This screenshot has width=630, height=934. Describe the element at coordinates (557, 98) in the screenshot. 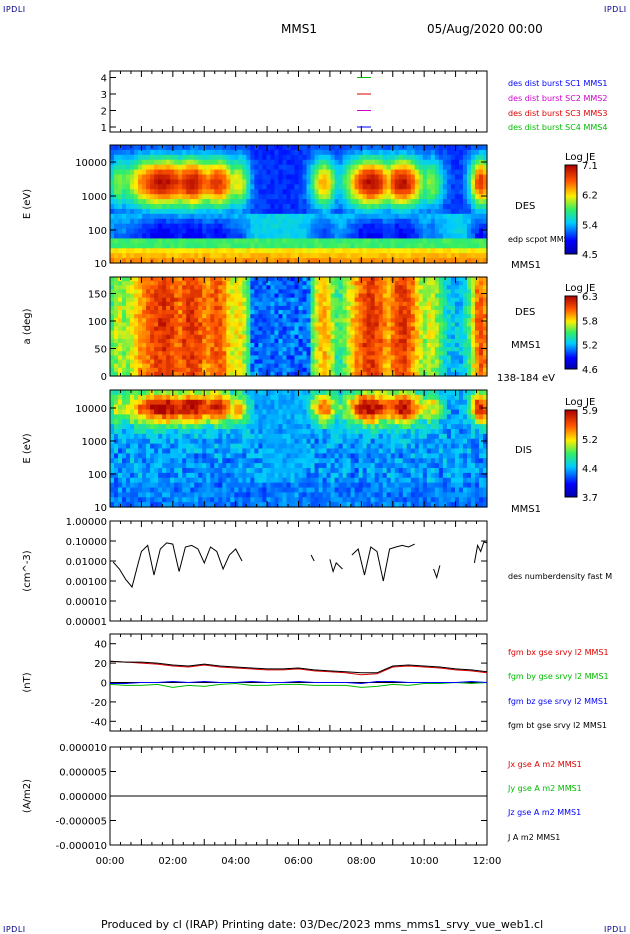

I see `legend-label: des dist burst SC2 MMS2` at that location.